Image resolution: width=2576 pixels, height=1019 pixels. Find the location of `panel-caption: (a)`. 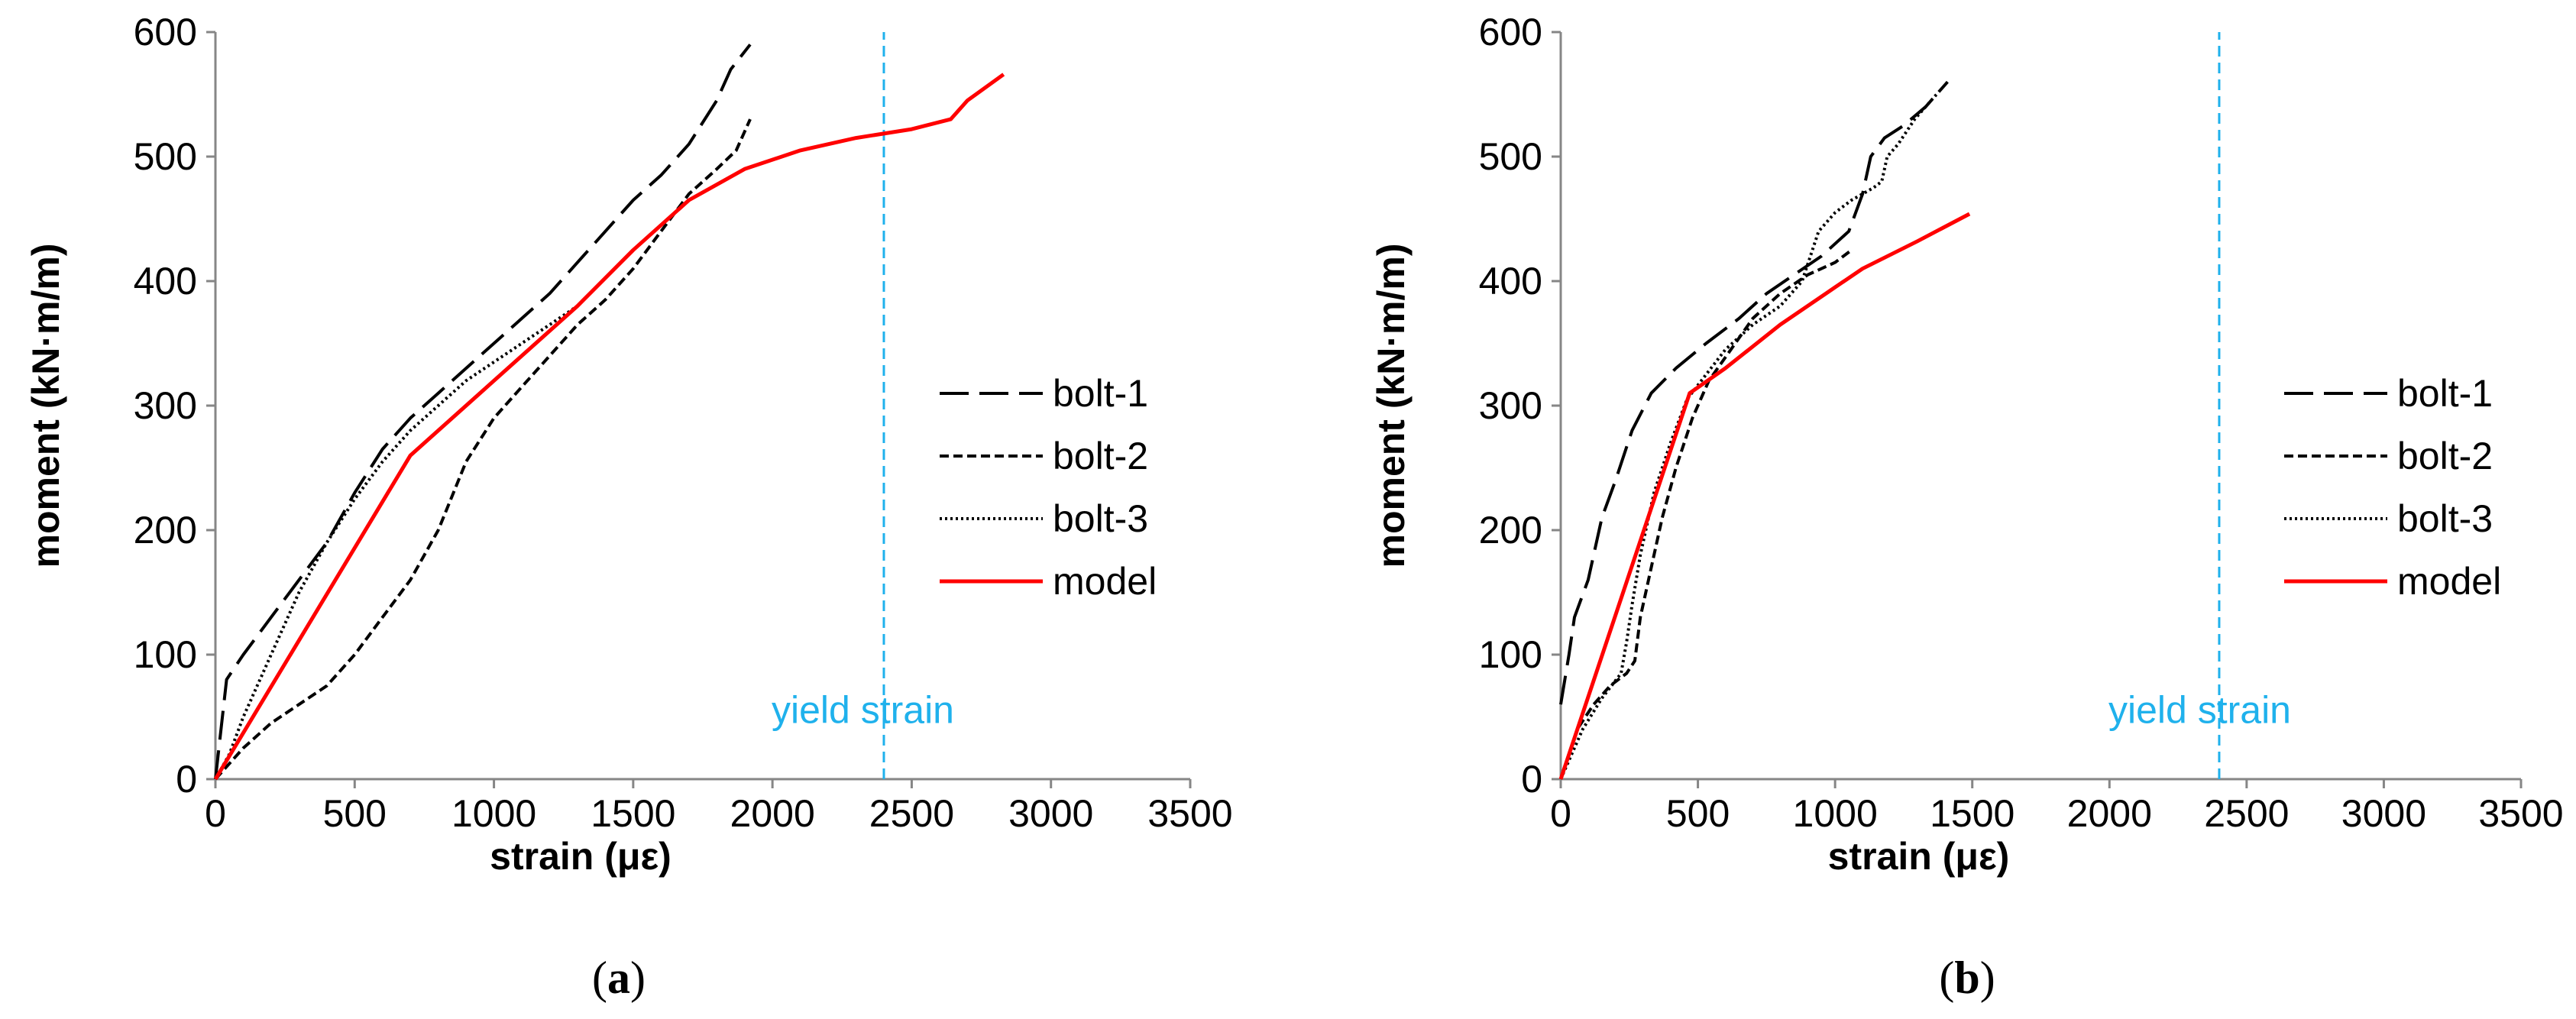

panel-caption: (a) is located at coordinates (619, 978).